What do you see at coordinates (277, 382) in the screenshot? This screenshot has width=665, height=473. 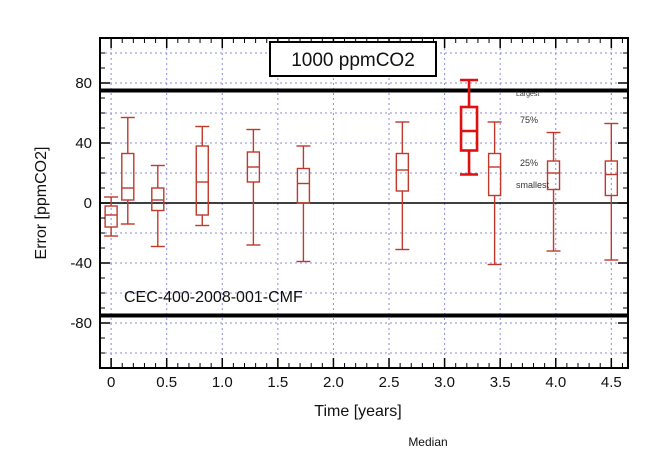 I see `x-tick-label: 1.5` at bounding box center [277, 382].